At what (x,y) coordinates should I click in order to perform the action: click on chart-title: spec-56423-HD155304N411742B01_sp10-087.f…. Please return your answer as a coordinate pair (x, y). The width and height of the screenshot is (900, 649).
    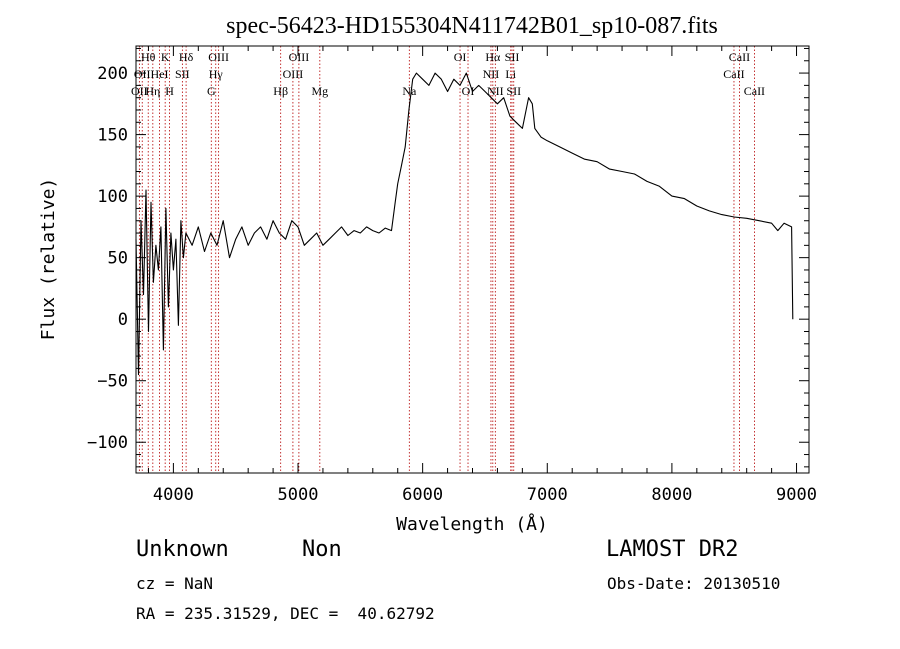
    Looking at the image, I should click on (472, 26).